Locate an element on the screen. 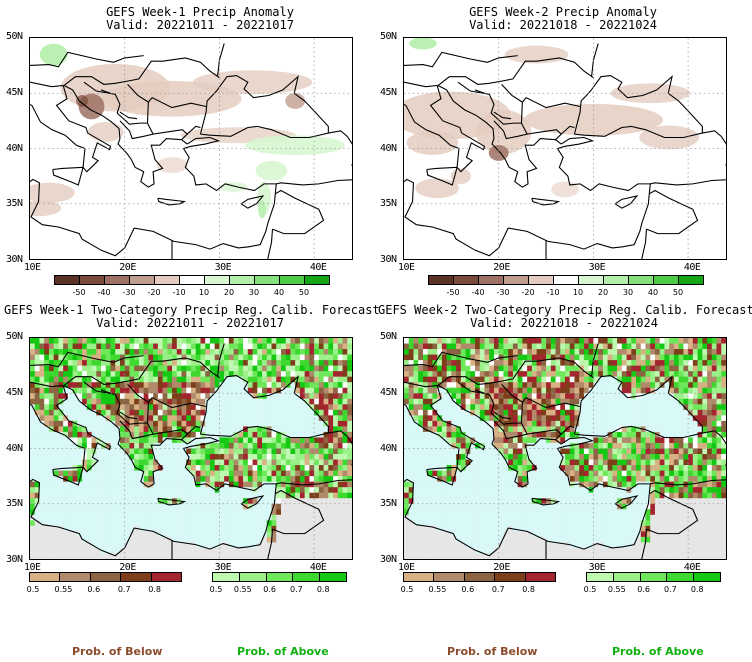  panel3-coastline is located at coordinates (172, 501).